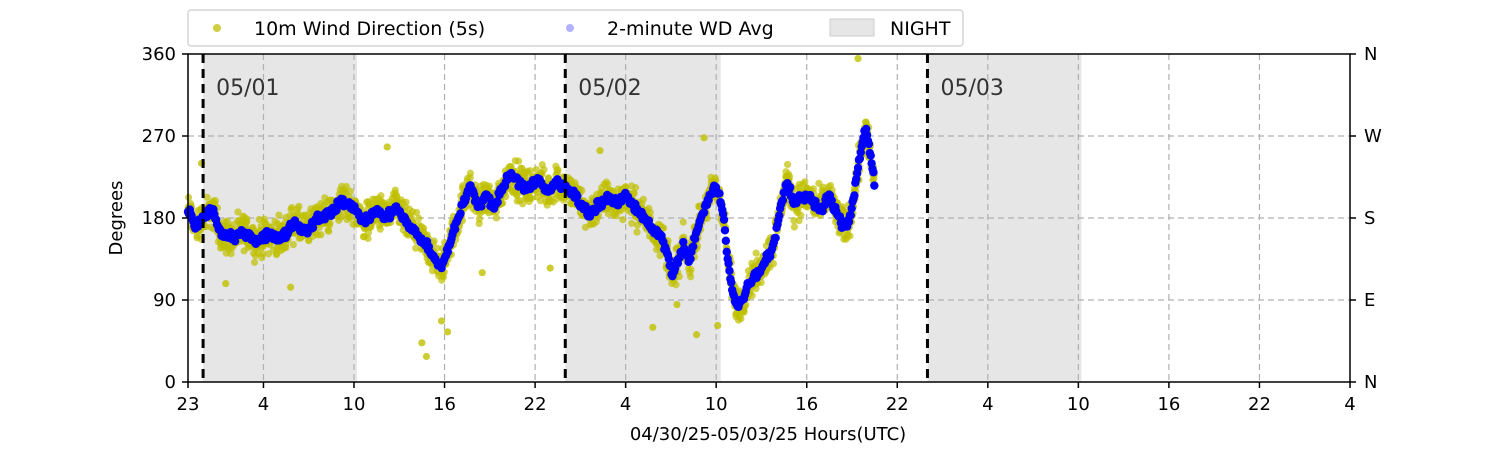 The height and width of the screenshot is (450, 1500). I want to click on x-axis-title: 04/30/25-05/03/25 Hours(UTC), so click(768, 434).